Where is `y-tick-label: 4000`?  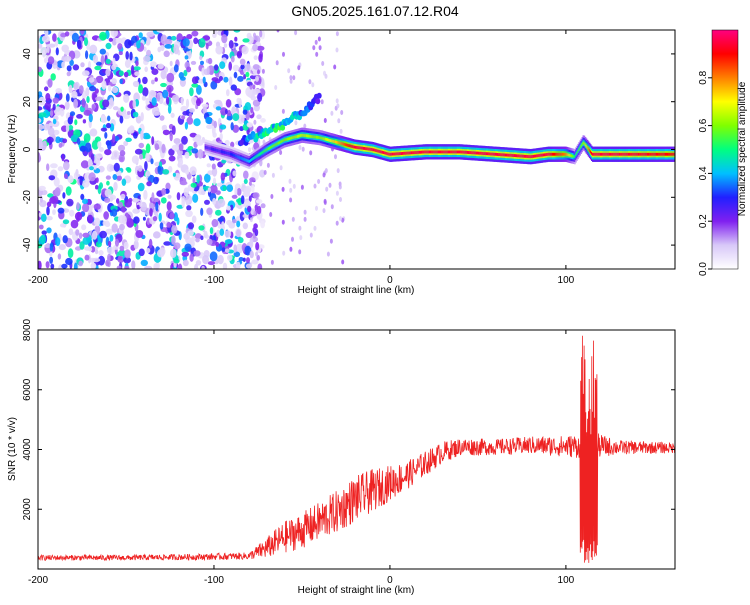 y-tick-label: 4000 is located at coordinates (27, 449).